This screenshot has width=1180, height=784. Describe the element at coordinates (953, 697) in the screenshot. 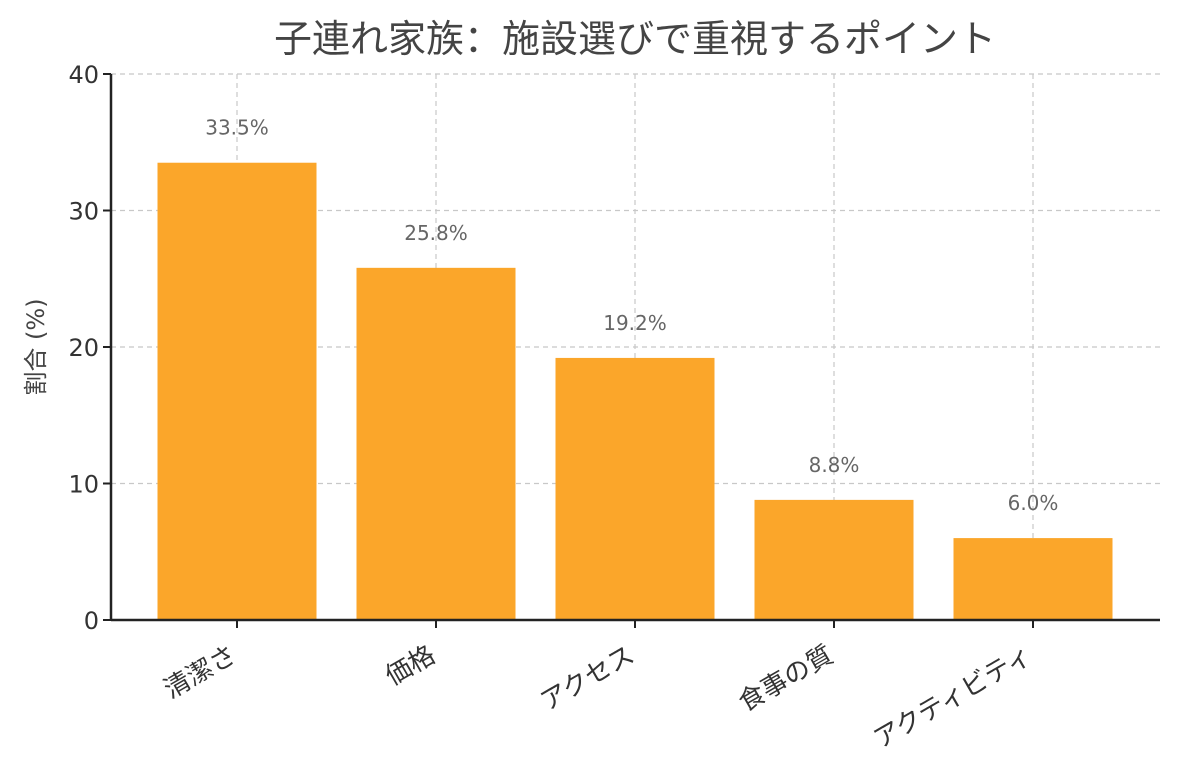

I see `x-category-label: アクティビティ` at that location.